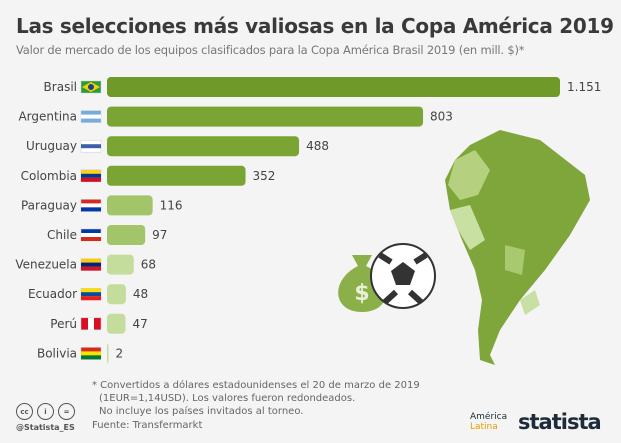 This screenshot has width=621, height=443. I want to click on money-bag-icon: $, so click(362, 283).